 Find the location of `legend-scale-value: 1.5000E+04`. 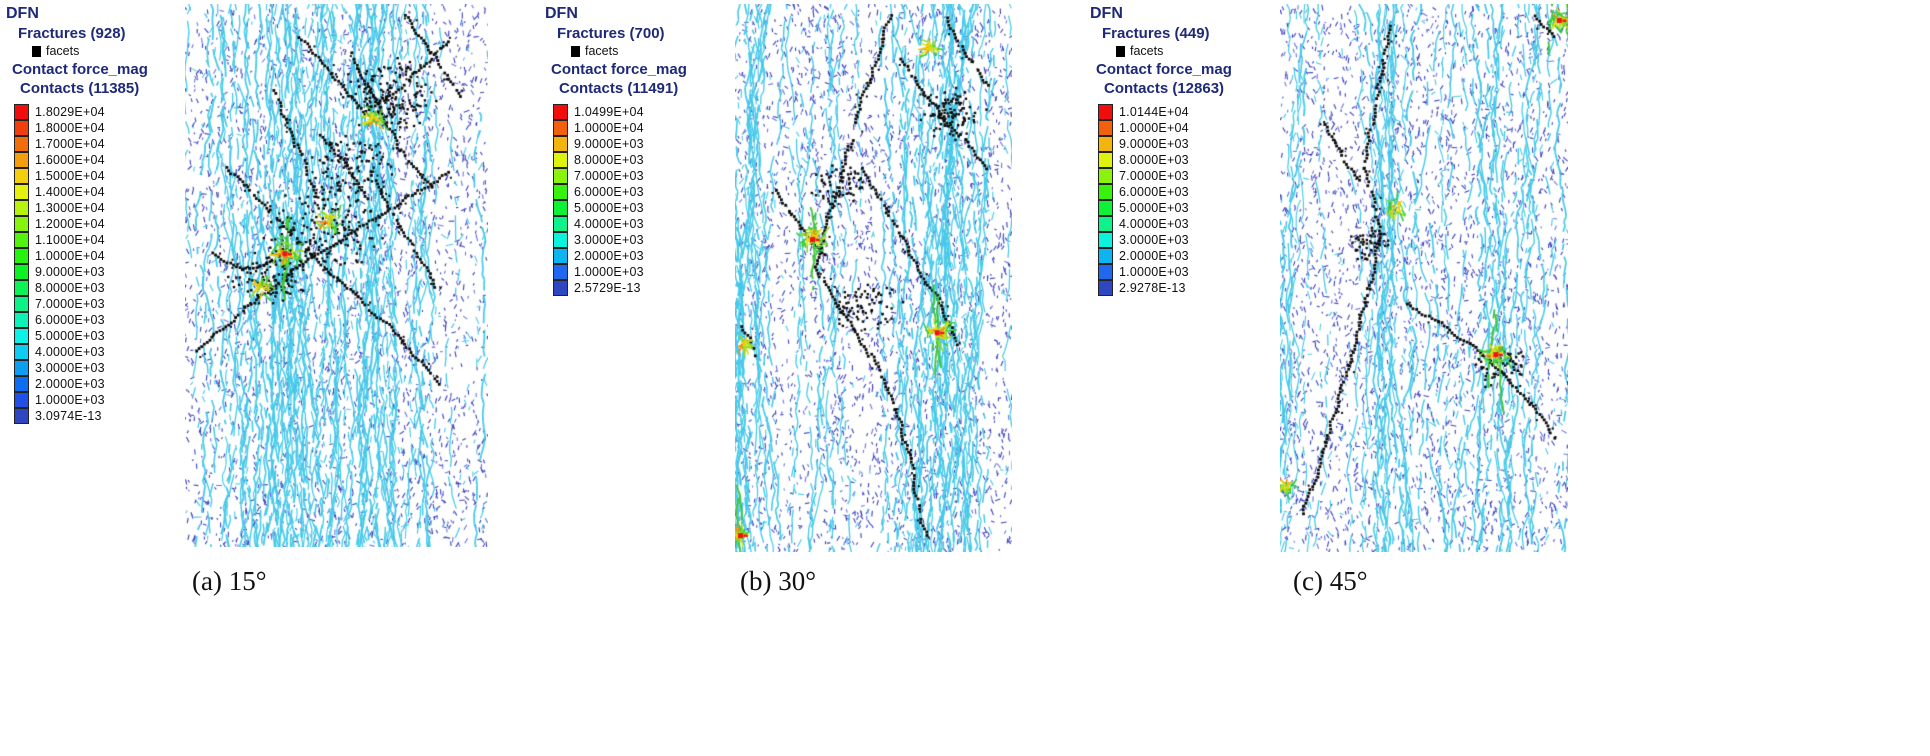

legend-scale-value: 1.5000E+04 is located at coordinates (70, 176).